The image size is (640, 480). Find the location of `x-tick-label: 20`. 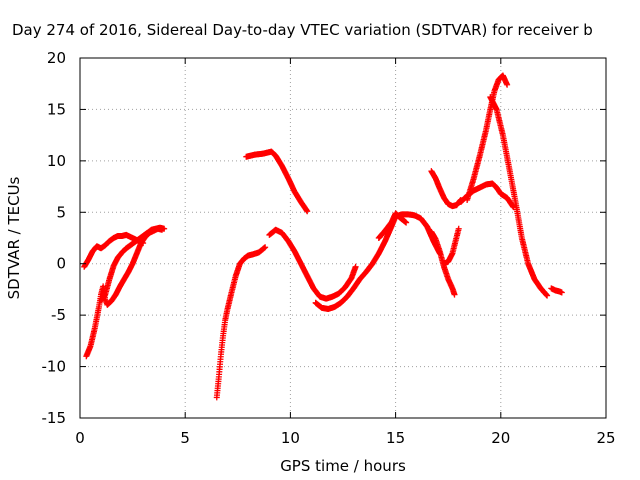

x-tick-label: 20 is located at coordinates (500, 438).